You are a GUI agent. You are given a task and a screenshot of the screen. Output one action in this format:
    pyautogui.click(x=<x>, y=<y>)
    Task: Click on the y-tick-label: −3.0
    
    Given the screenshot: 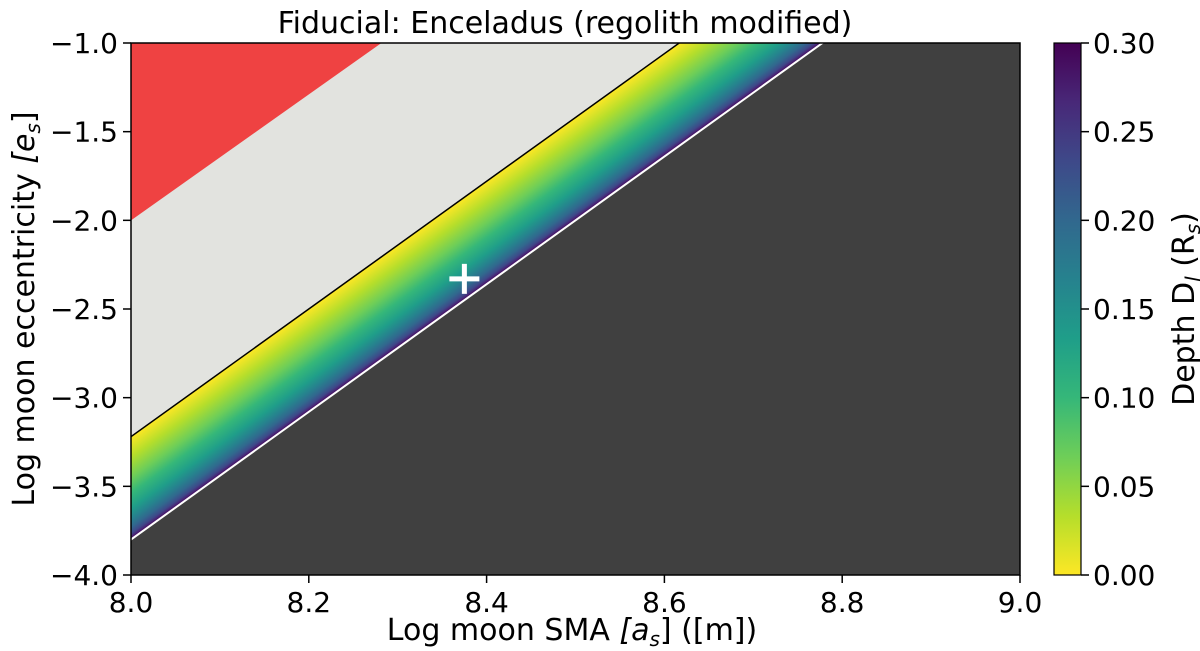 What is the action you would take?
    pyautogui.click(x=84, y=398)
    